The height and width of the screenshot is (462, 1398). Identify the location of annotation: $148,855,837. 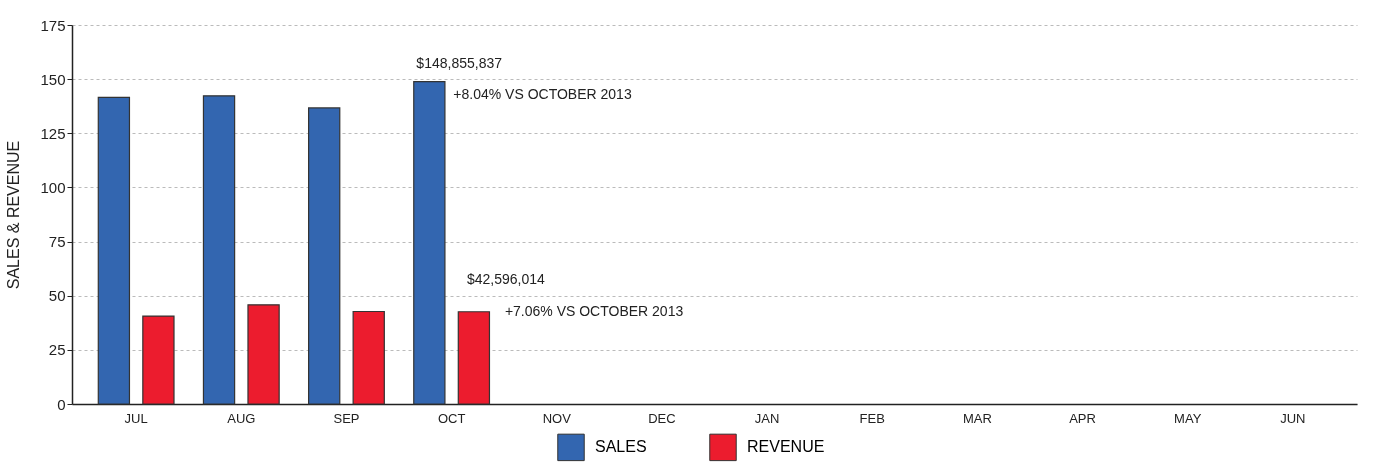
(459, 62).